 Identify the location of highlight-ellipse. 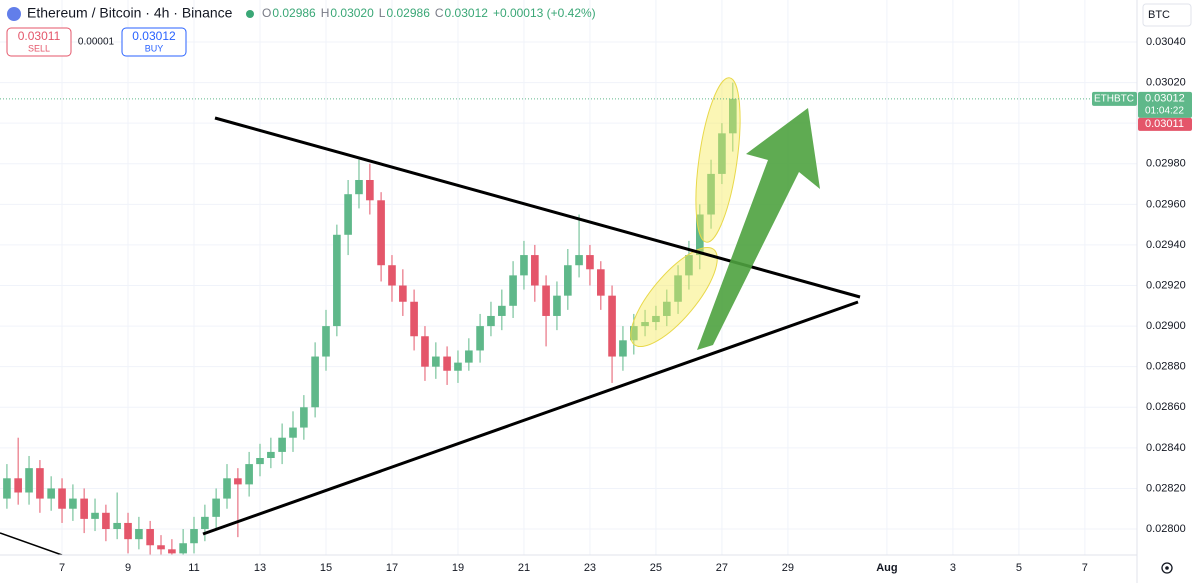
(674, 297).